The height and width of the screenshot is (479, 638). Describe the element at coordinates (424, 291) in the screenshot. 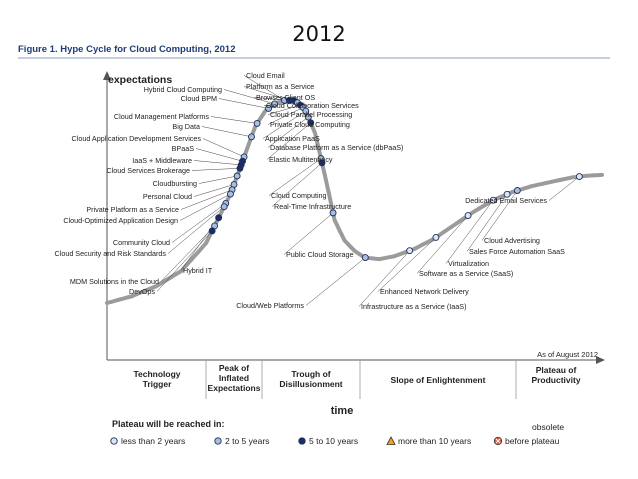

I see `technology-label: Enhanced Network Delivery` at that location.